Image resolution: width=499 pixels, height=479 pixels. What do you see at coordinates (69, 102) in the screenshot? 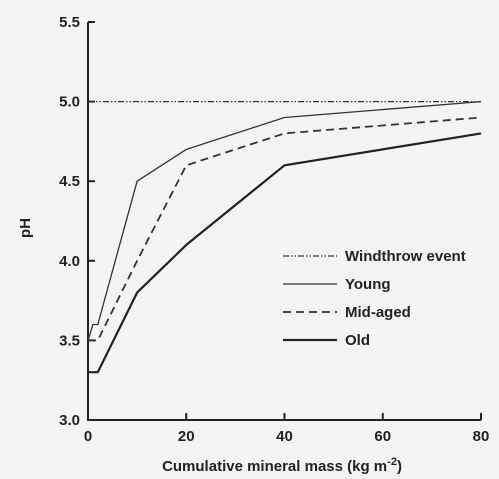
I see `y-tick-label: 5.0` at bounding box center [69, 102].